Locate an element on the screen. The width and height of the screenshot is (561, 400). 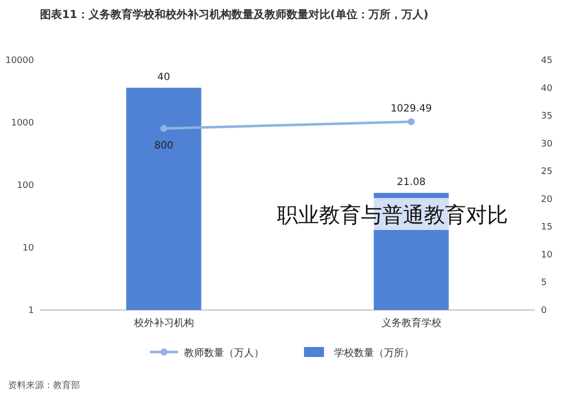
y2-tick-label: 5 is located at coordinates (544, 283).